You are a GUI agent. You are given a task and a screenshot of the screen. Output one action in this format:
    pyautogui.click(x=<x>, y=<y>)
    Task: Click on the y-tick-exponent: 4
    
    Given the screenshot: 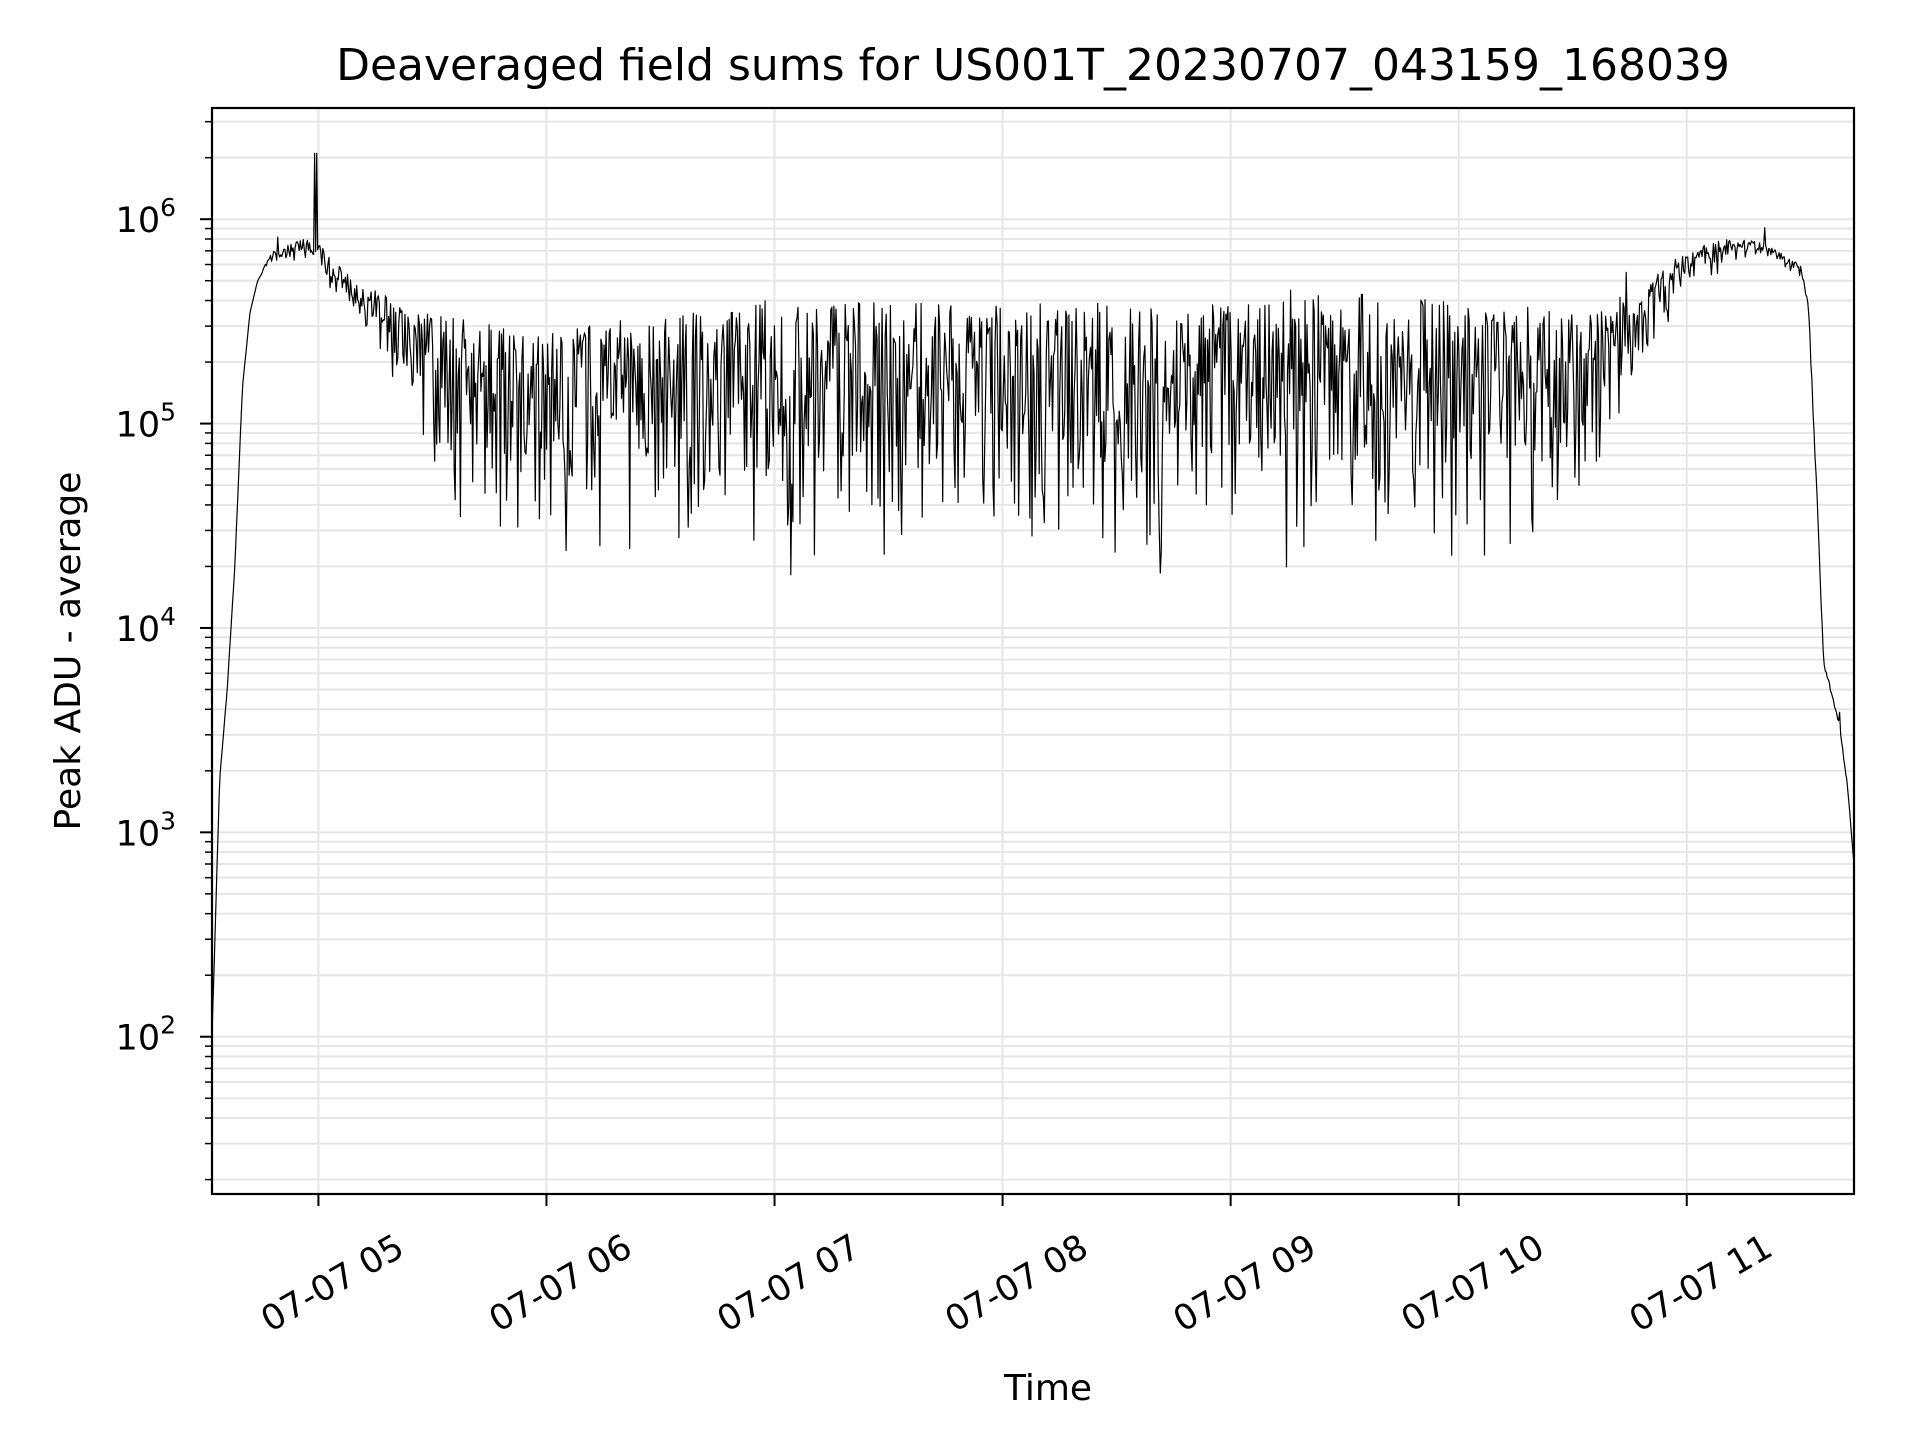 What is the action you would take?
    pyautogui.click(x=168, y=616)
    